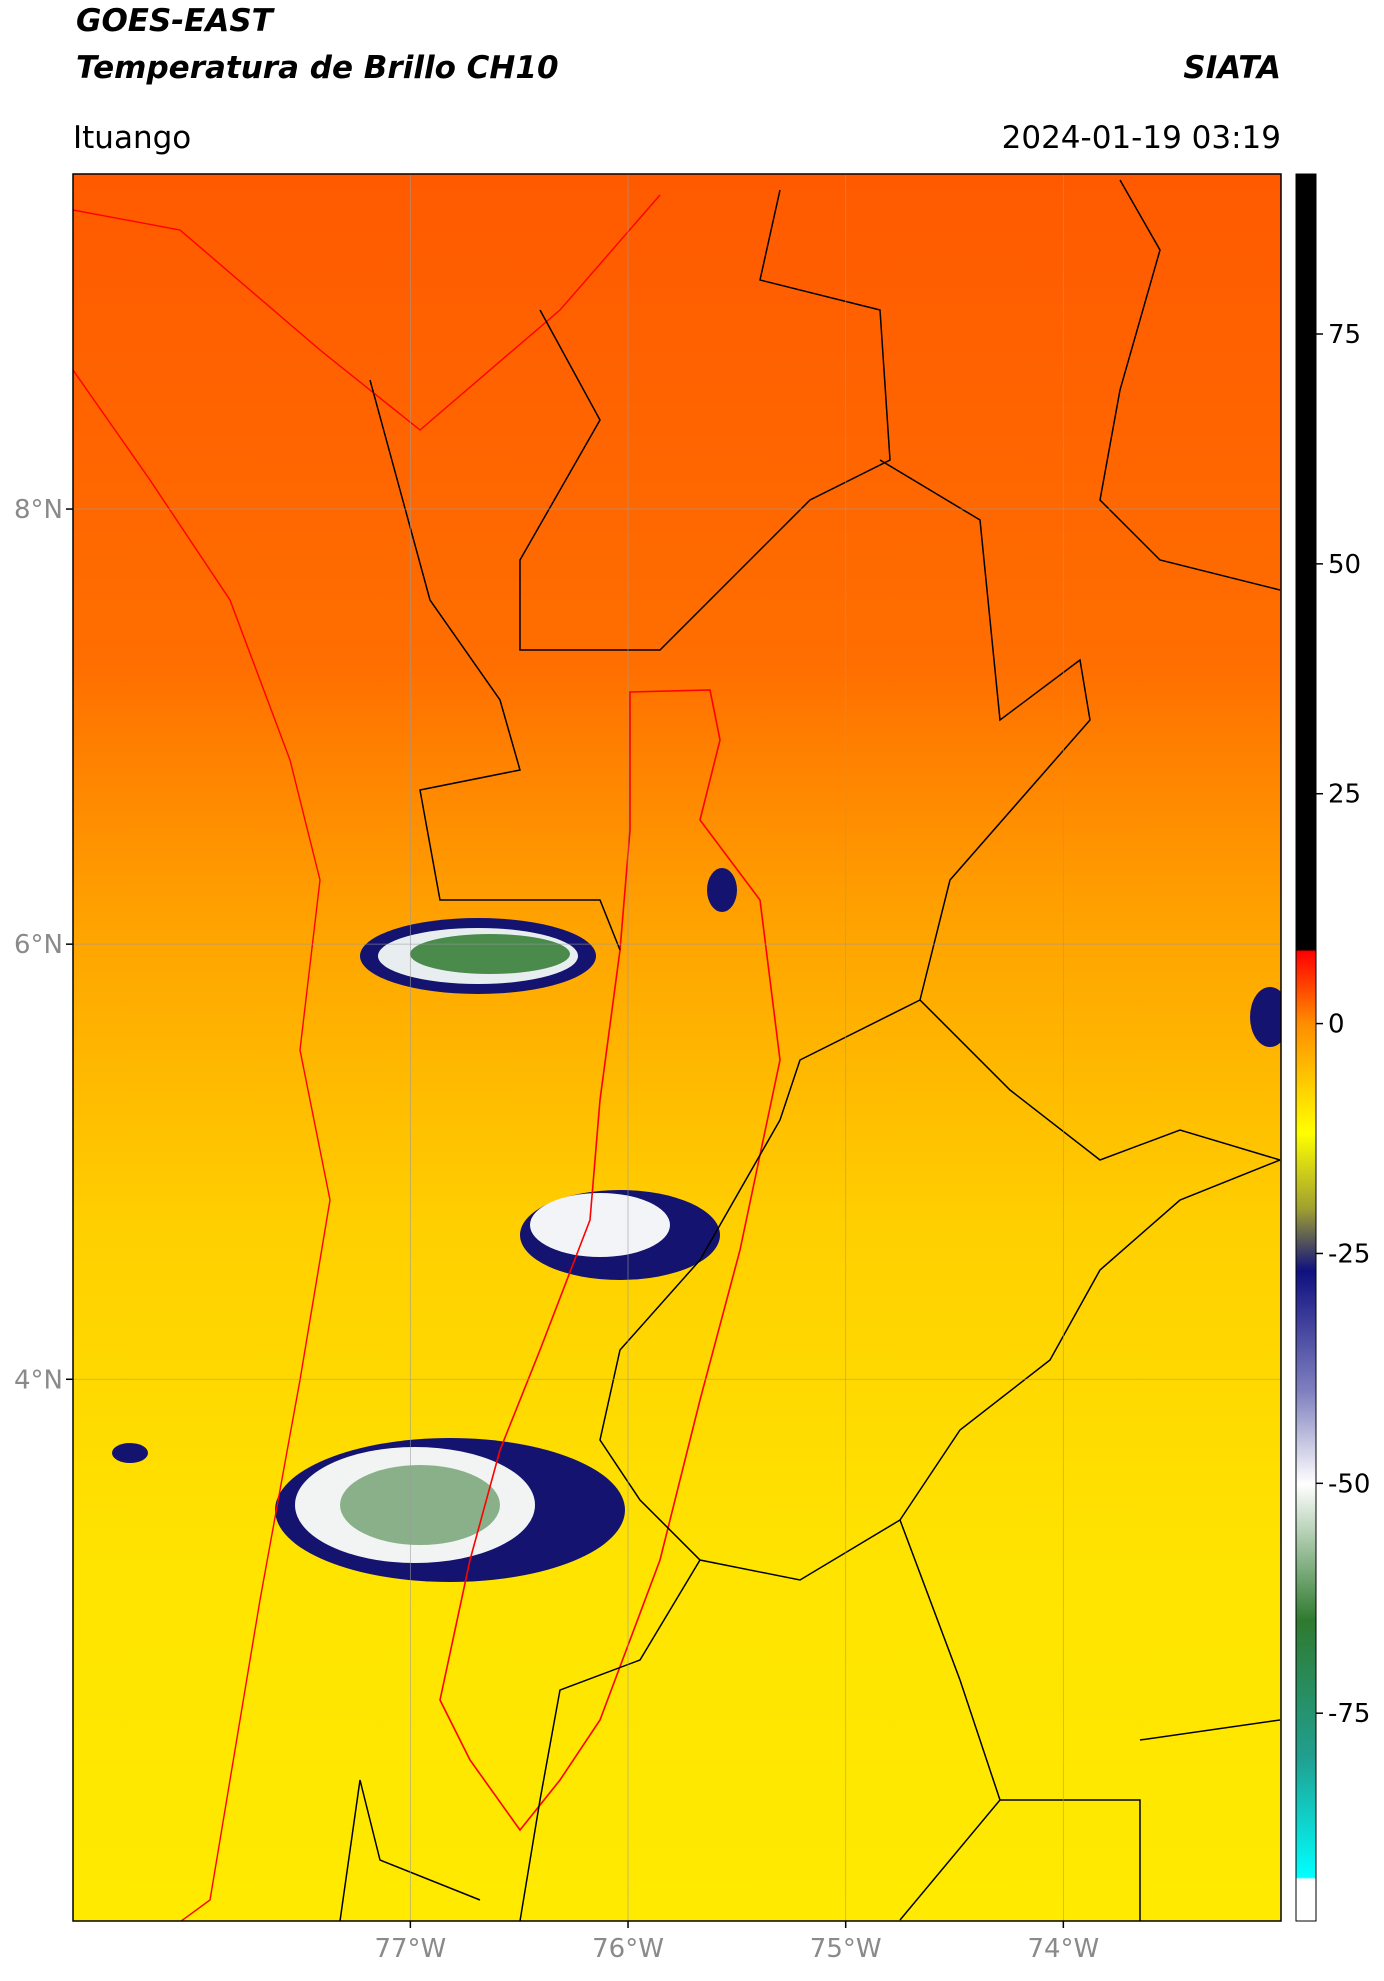  What do you see at coordinates (846, 1949) in the screenshot?
I see `lon-tick-label: 75°W` at bounding box center [846, 1949].